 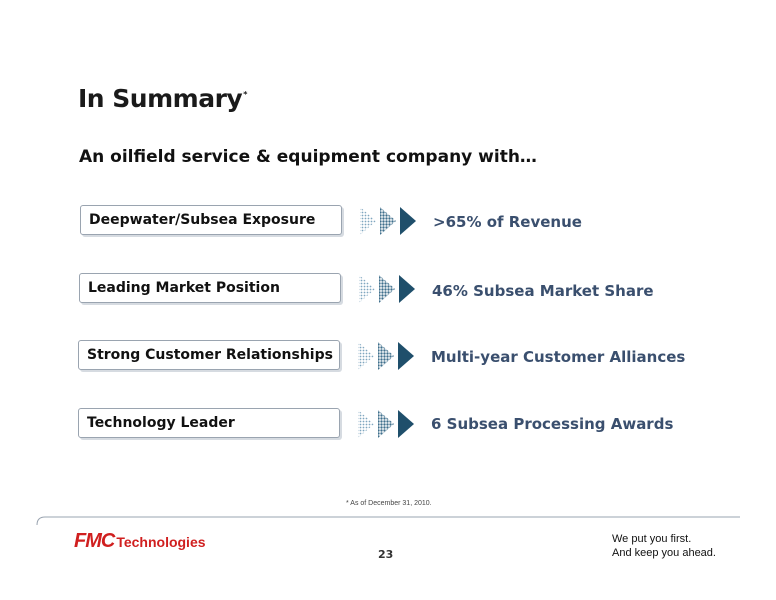 What do you see at coordinates (184, 288) in the screenshot?
I see `summary-label: Leading Market Position` at bounding box center [184, 288].